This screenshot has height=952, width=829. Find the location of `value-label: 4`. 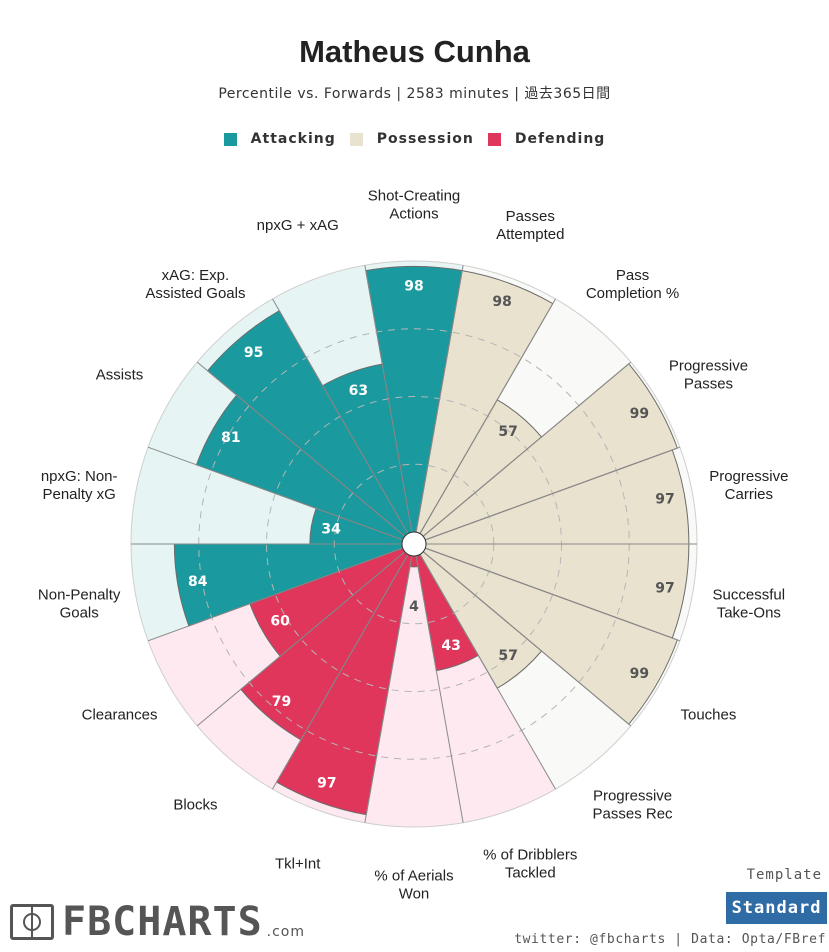

value-label: 4 is located at coordinates (414, 607).